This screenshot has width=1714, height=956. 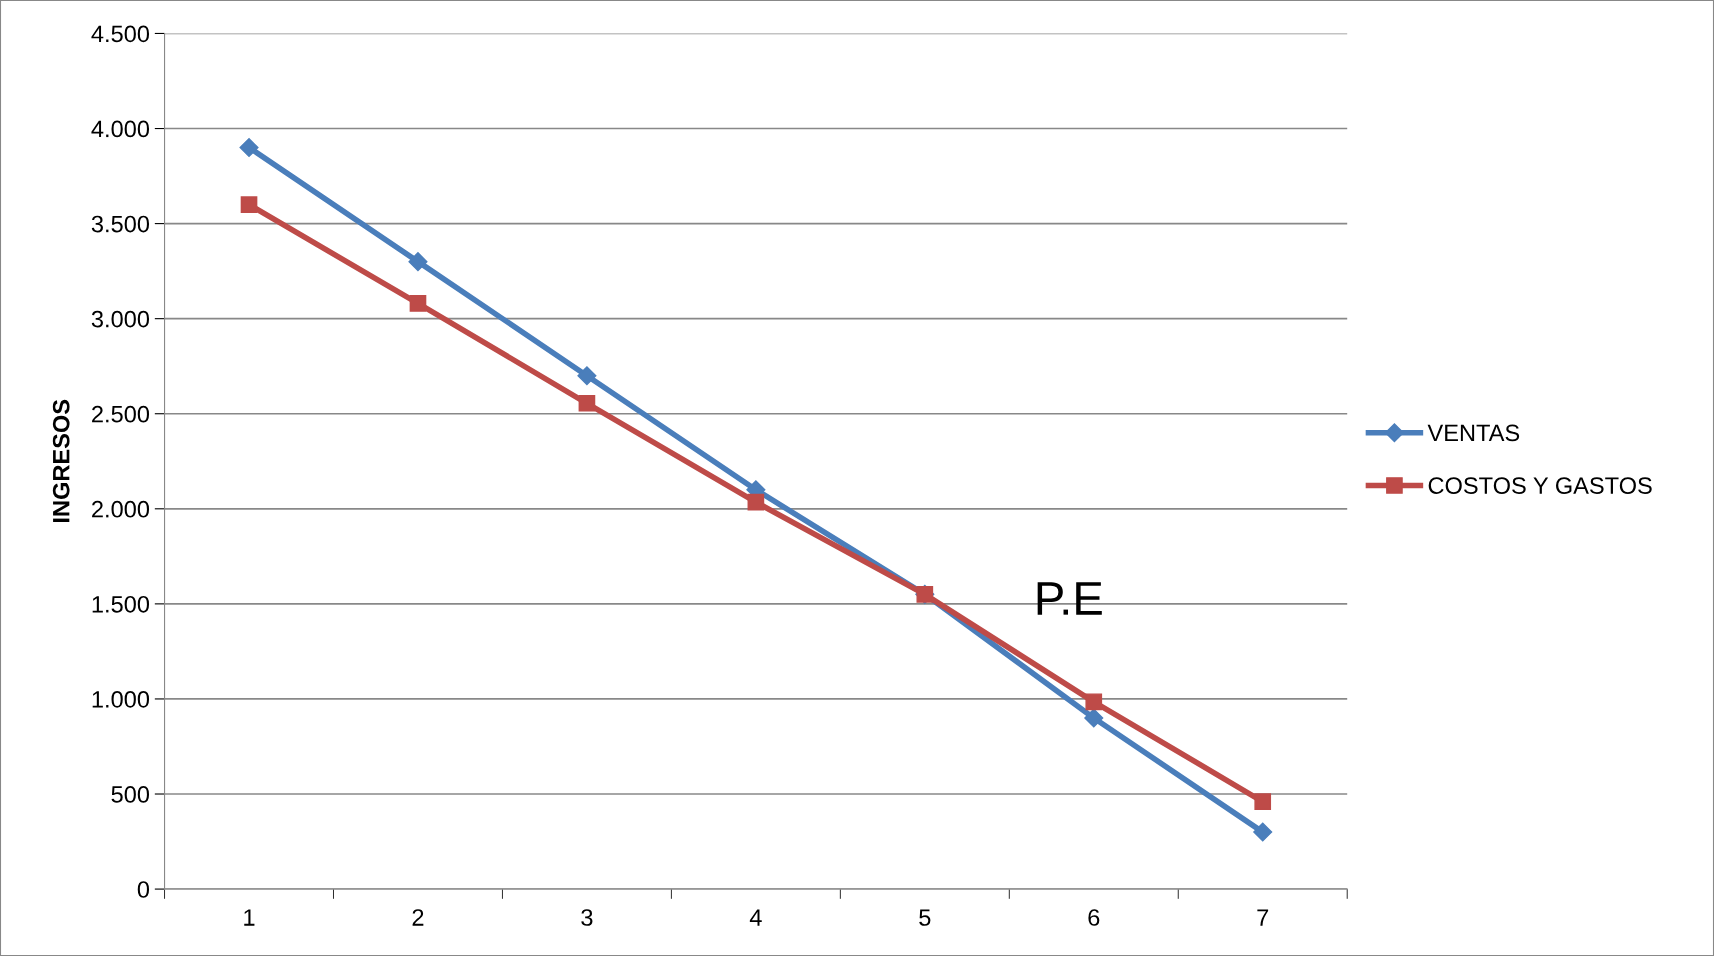 What do you see at coordinates (120, 129) in the screenshot?
I see `y-tick-label: 4.000` at bounding box center [120, 129].